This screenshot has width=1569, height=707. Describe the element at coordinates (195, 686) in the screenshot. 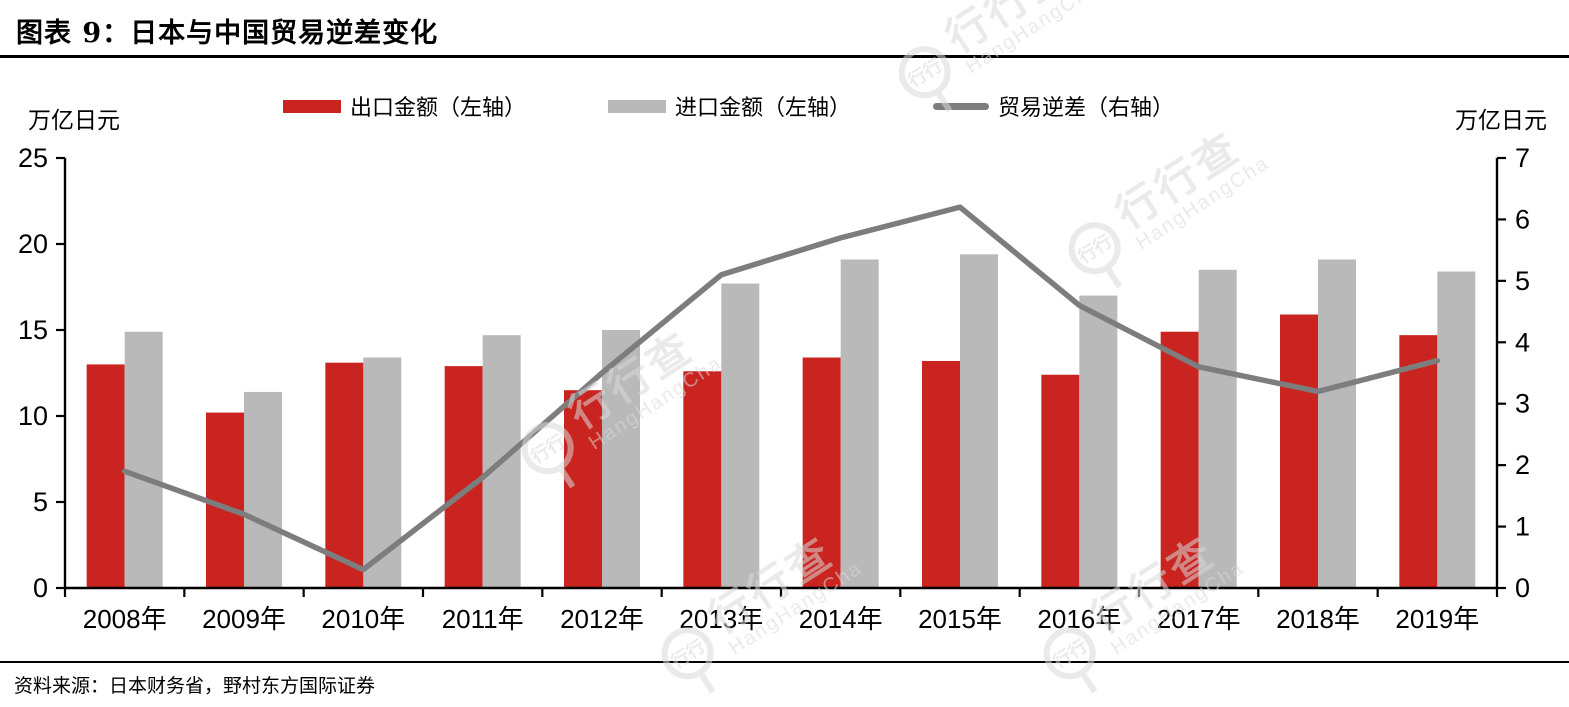

I see `source-note: 资料来源：日本财务省，野村东方国际证券` at that location.